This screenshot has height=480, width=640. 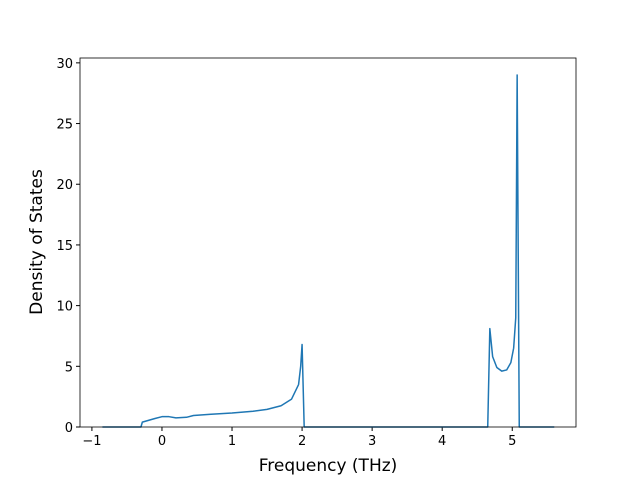 What do you see at coordinates (372, 441) in the screenshot?
I see `x-tick-label: 3` at bounding box center [372, 441].